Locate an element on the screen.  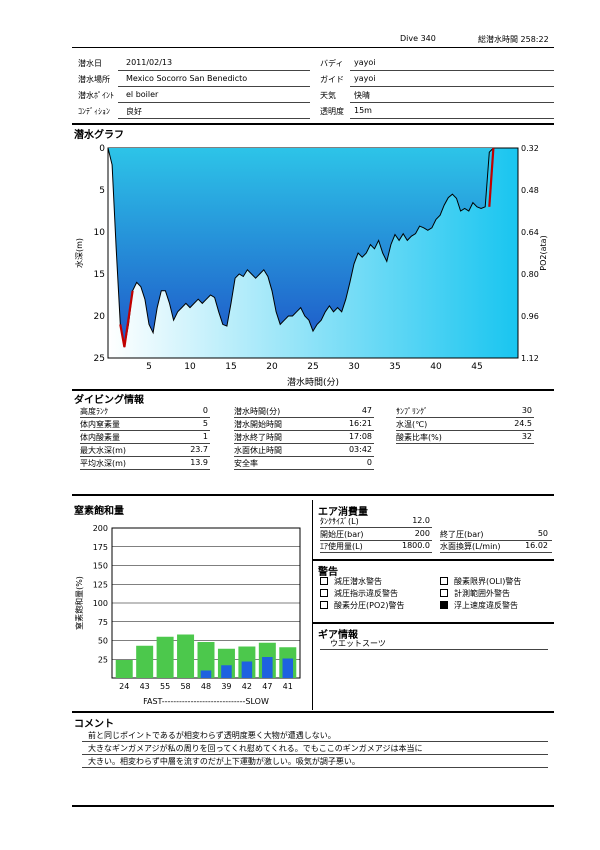
y-tick-label: 25 is located at coordinates (99, 359).